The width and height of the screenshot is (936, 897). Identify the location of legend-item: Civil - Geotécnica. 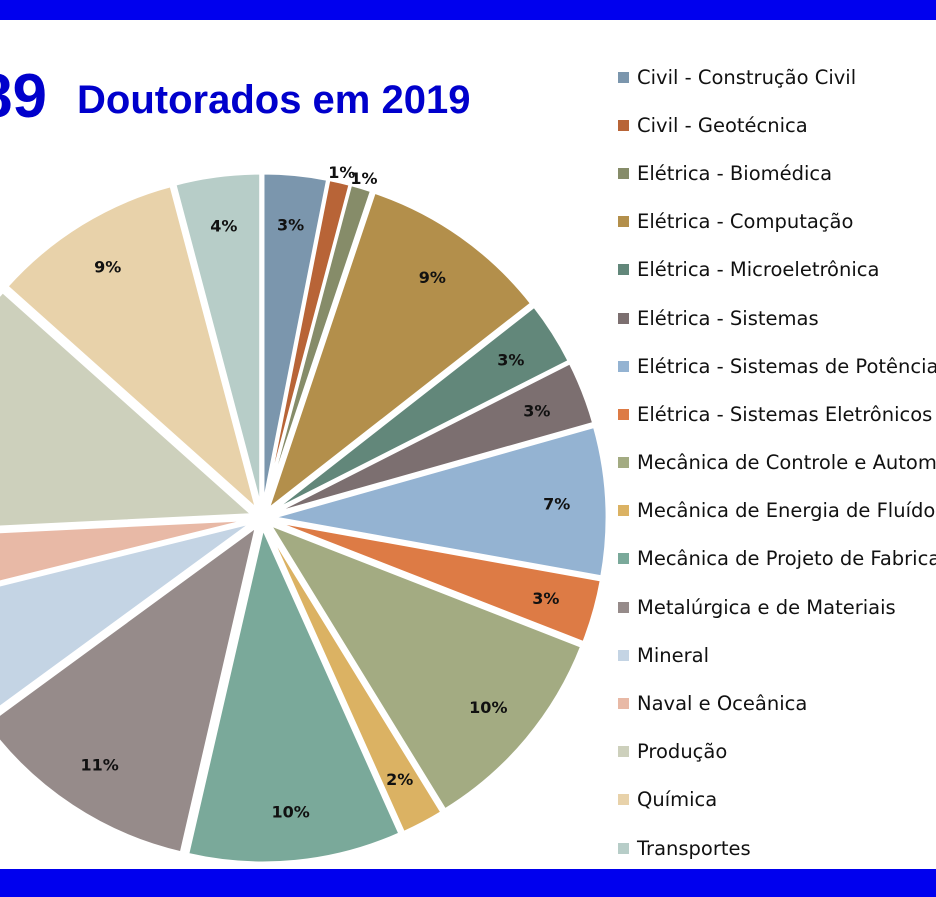
(777, 125).